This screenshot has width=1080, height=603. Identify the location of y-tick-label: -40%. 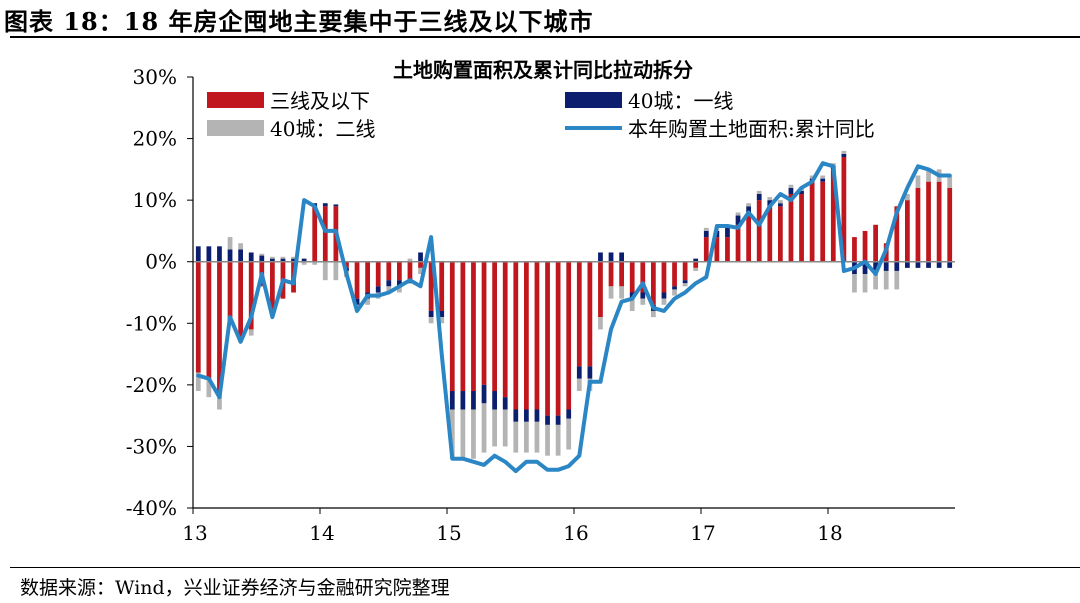
(151, 508).